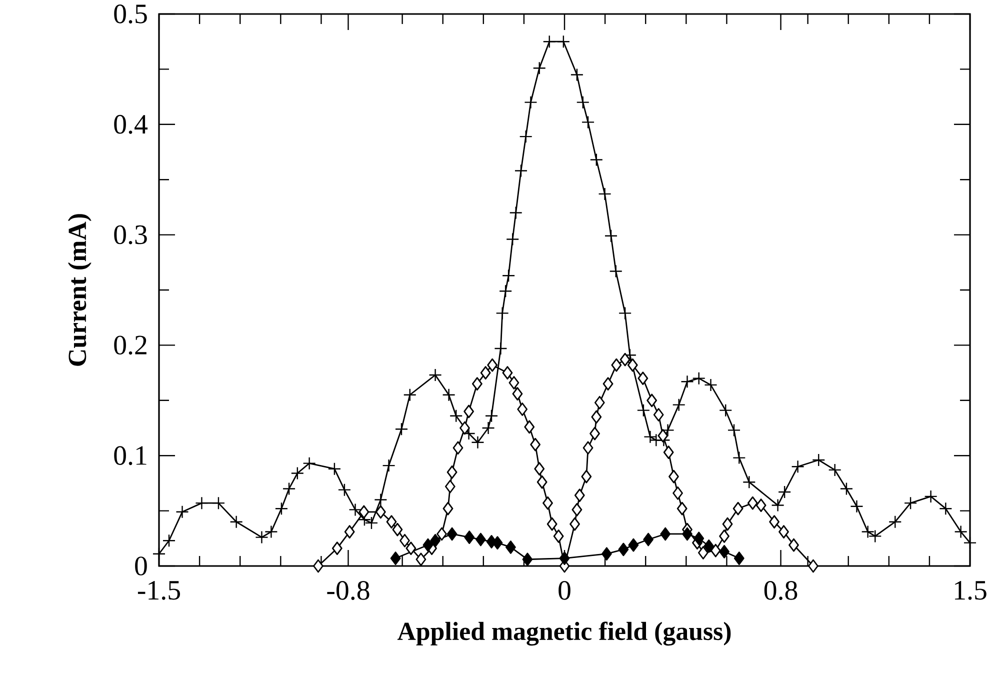 This screenshot has height=675, width=996. What do you see at coordinates (564, 590) in the screenshot?
I see `x-tick-label: 0` at bounding box center [564, 590].